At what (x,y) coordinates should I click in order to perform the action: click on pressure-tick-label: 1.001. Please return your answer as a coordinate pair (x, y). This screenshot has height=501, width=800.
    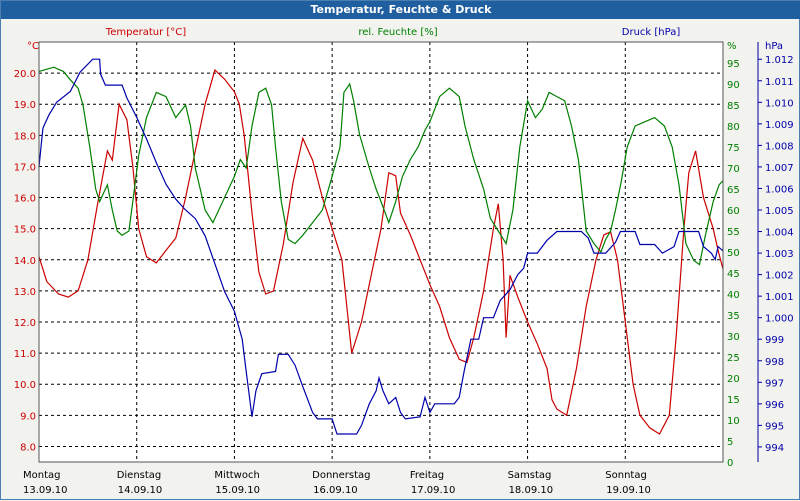
    Looking at the image, I should click on (779, 297).